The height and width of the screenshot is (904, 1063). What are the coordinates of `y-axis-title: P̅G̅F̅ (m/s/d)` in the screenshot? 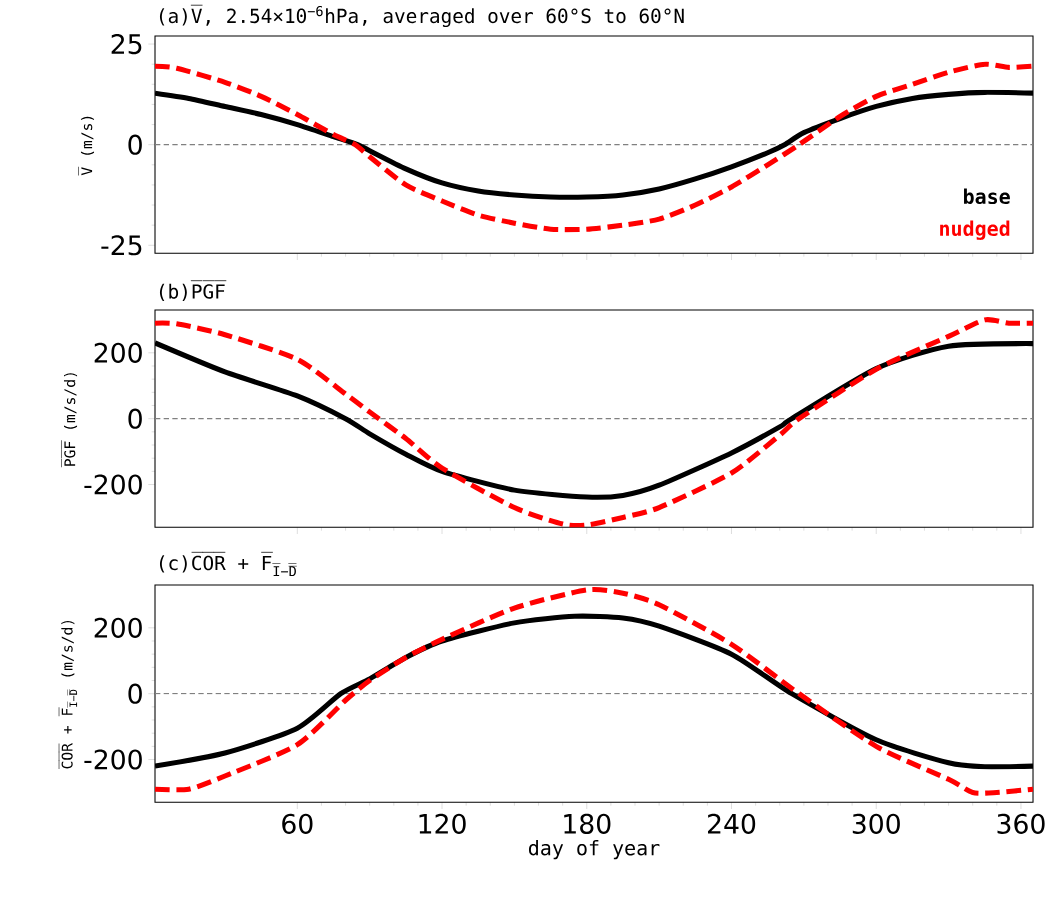 It's located at (69, 420).